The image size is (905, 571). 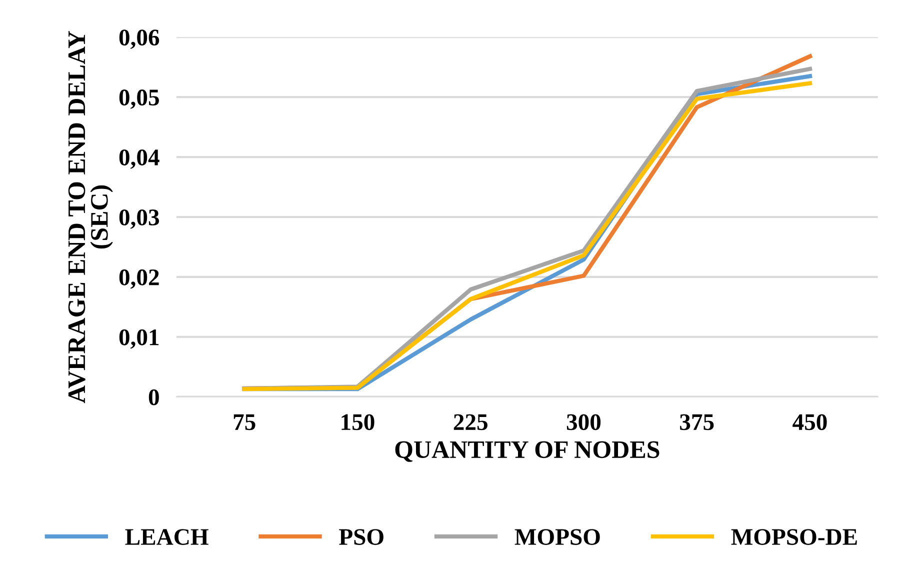 I want to click on y-tick-label: 0, so click(x=153, y=397).